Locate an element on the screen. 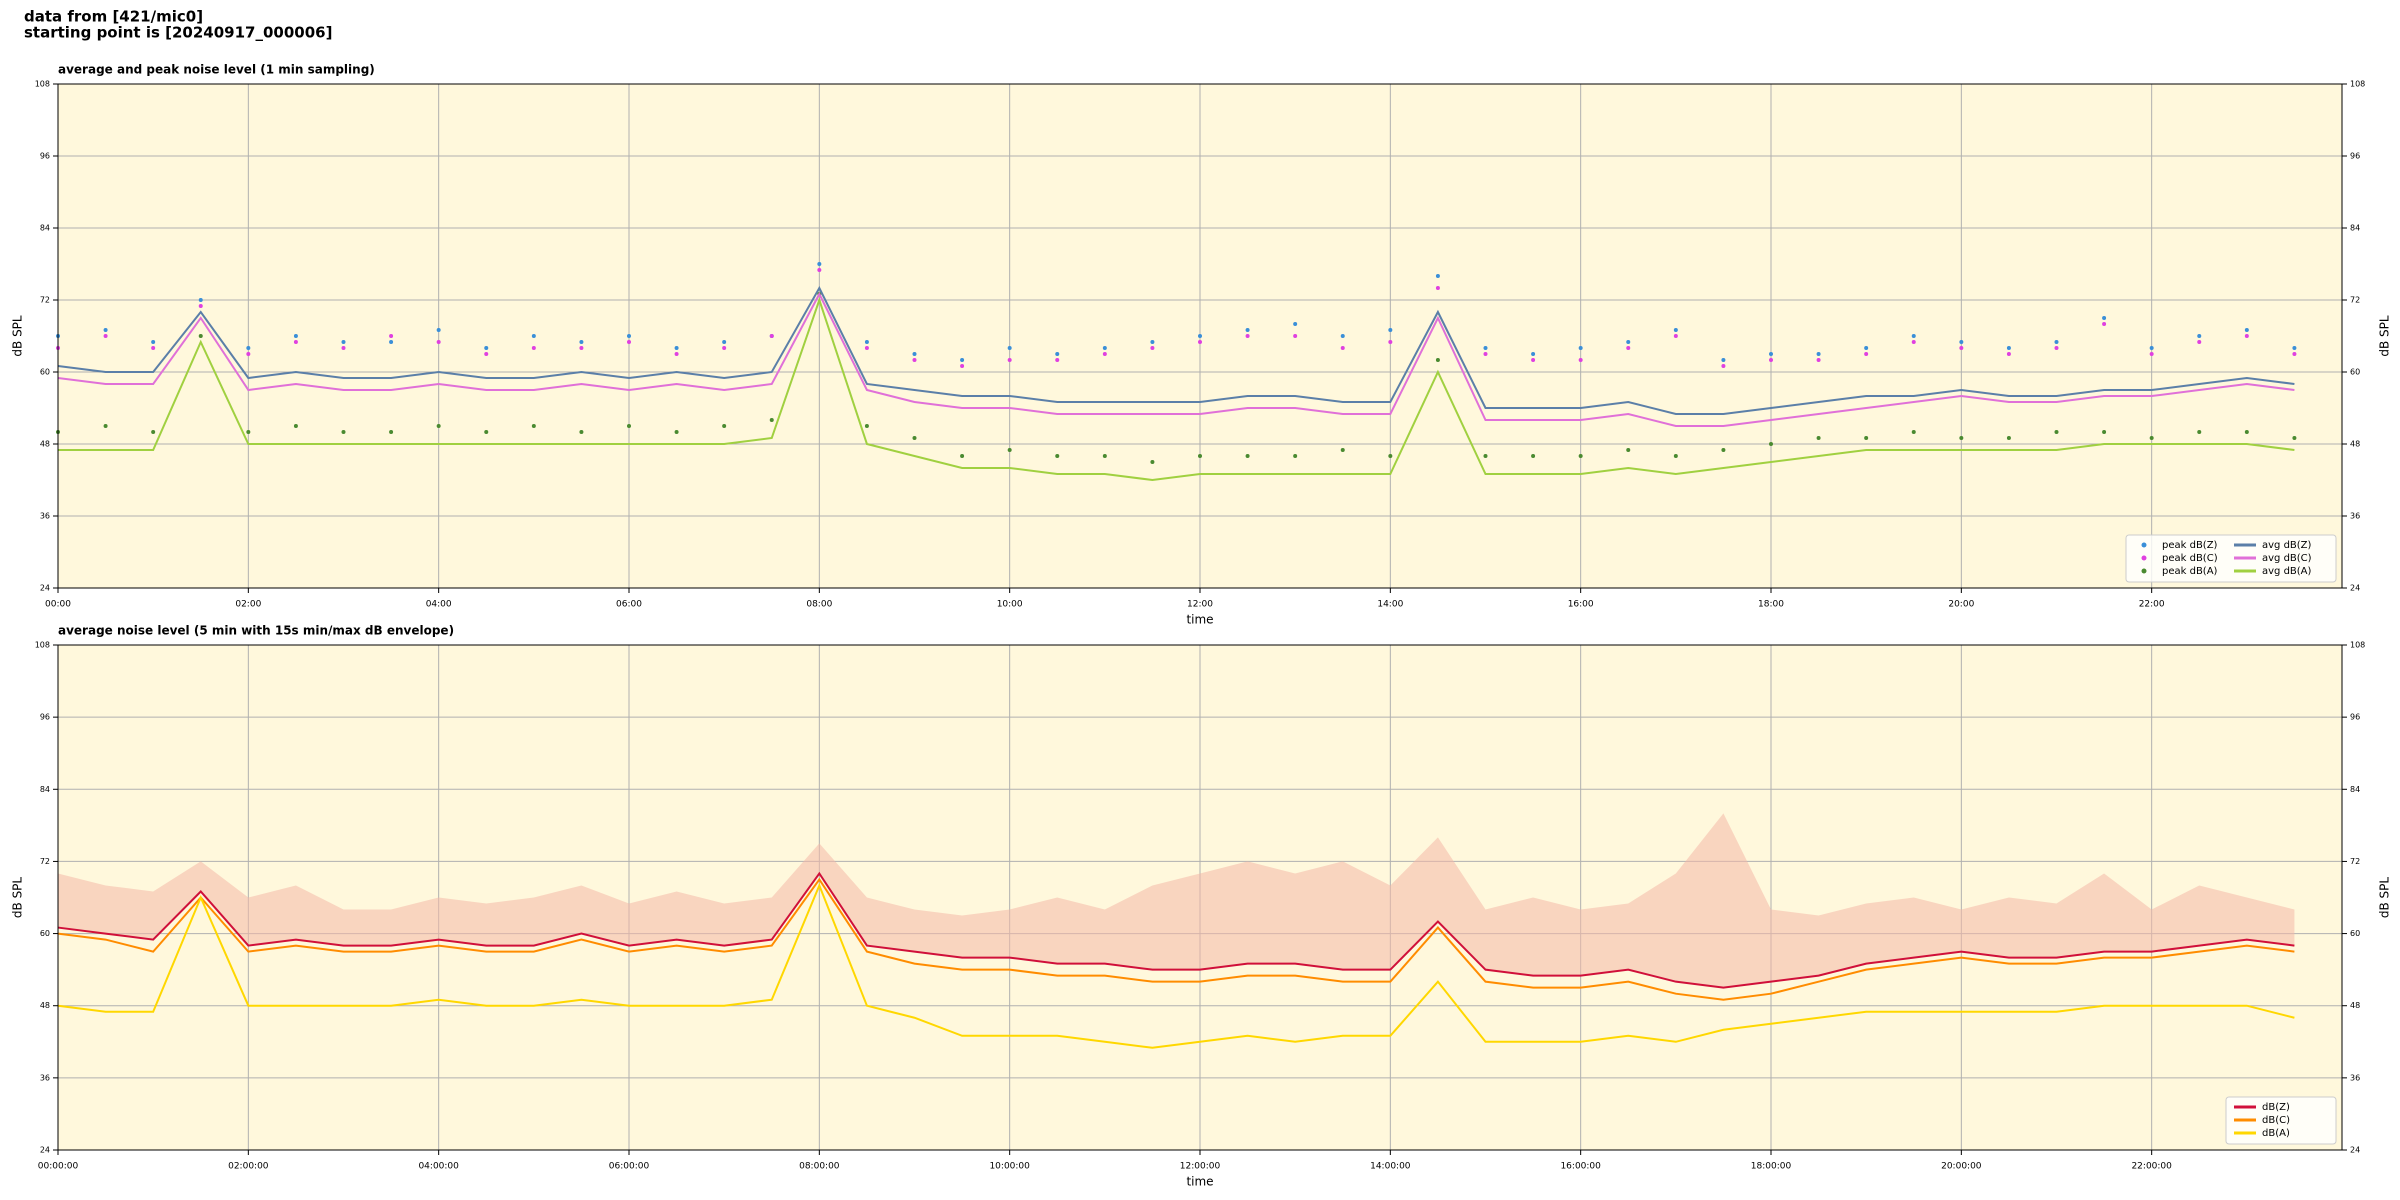 The image size is (2400, 1200). x-tick-label: 08:00 is located at coordinates (819, 605).